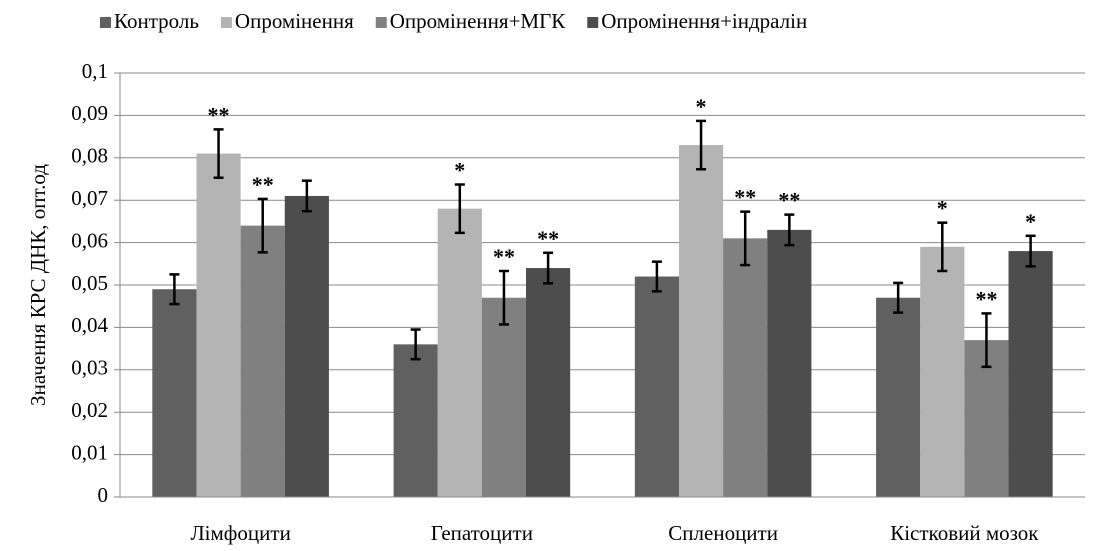 This screenshot has width=1099, height=551. Describe the element at coordinates (89, 283) in the screenshot. I see `y-tick-label: 0,05` at that location.